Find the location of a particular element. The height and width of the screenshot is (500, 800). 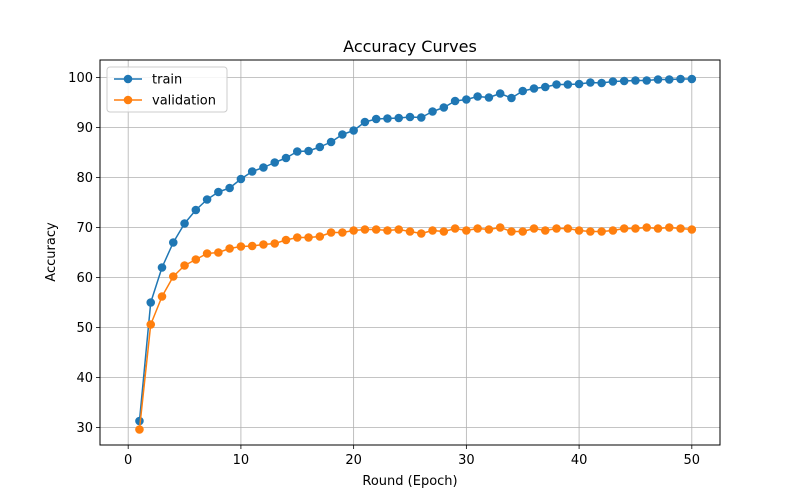

legend-marker-train is located at coordinates (128, 79).